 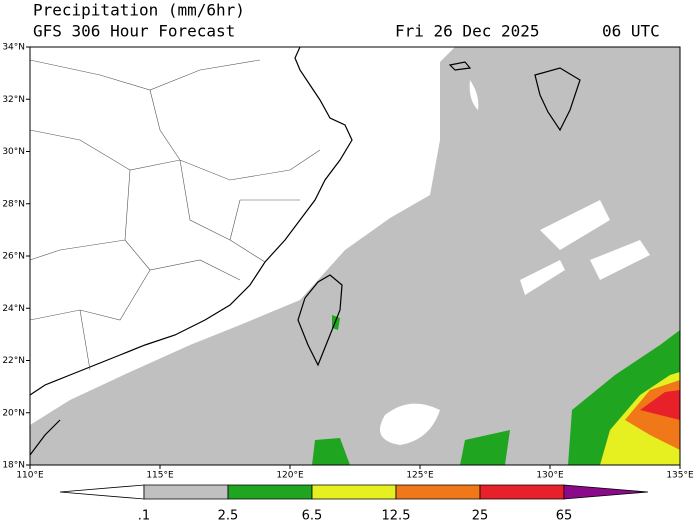 What do you see at coordinates (396, 516) in the screenshot?
I see `colorbar-label: 12.5` at bounding box center [396, 516].